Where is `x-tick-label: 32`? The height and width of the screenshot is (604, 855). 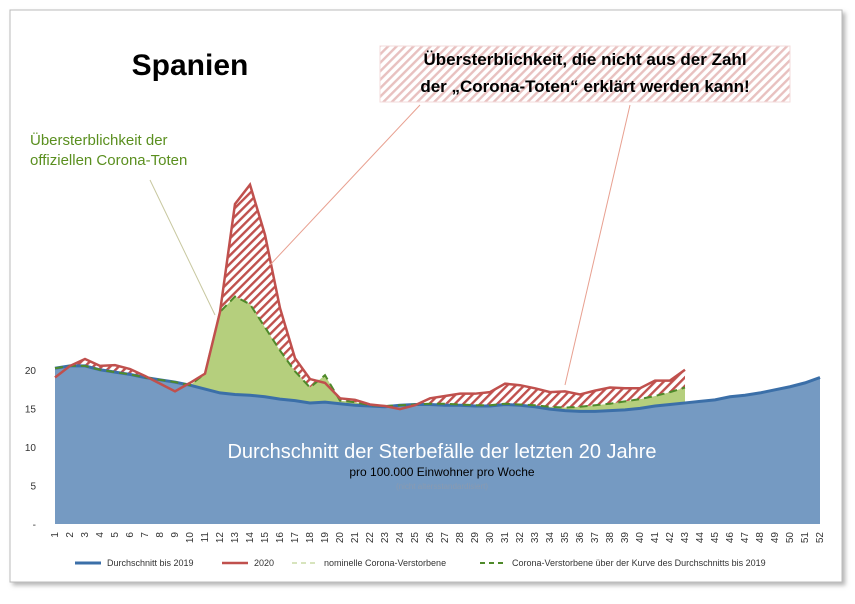 x-tick-label: 32 is located at coordinates (520, 538).